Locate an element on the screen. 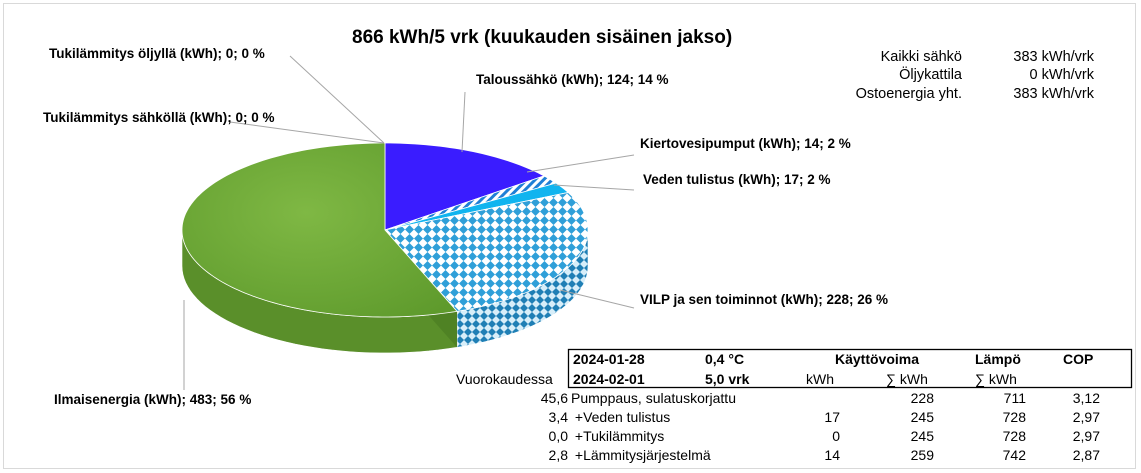  per-day-cell: 3,4 is located at coordinates (558, 417).